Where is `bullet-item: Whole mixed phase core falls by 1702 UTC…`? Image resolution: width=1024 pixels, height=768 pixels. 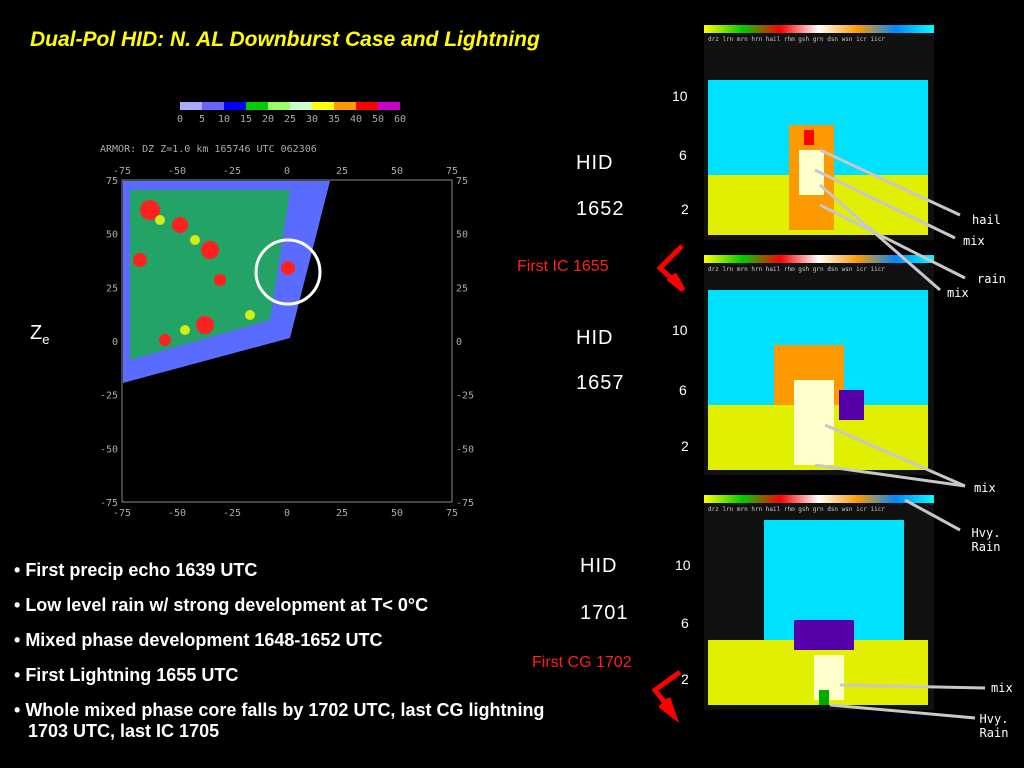 bullet-item: Whole mixed phase core falls by 1702 UTC… is located at coordinates (294, 721).